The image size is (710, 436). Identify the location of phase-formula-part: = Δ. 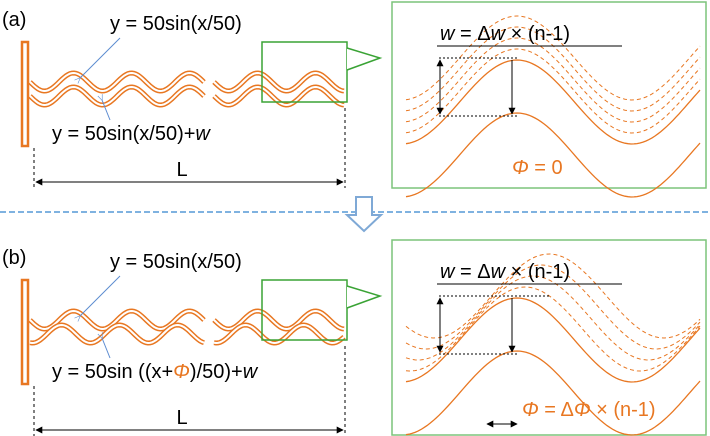
(556, 410).